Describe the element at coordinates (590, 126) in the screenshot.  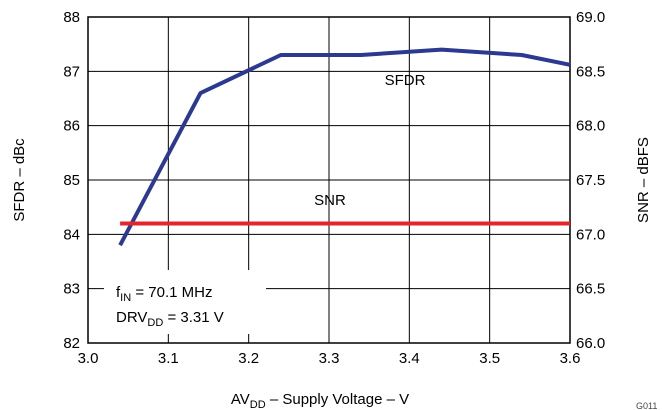
I see `y-right-tick-label: 68.0` at that location.